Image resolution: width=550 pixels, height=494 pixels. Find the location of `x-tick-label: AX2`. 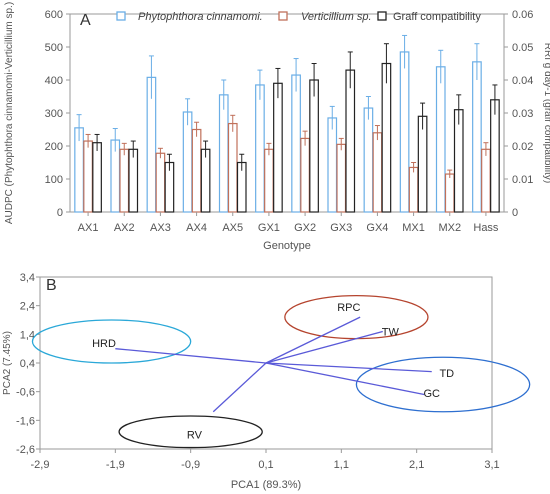

x-tick-label: AX2 is located at coordinates (124, 228).